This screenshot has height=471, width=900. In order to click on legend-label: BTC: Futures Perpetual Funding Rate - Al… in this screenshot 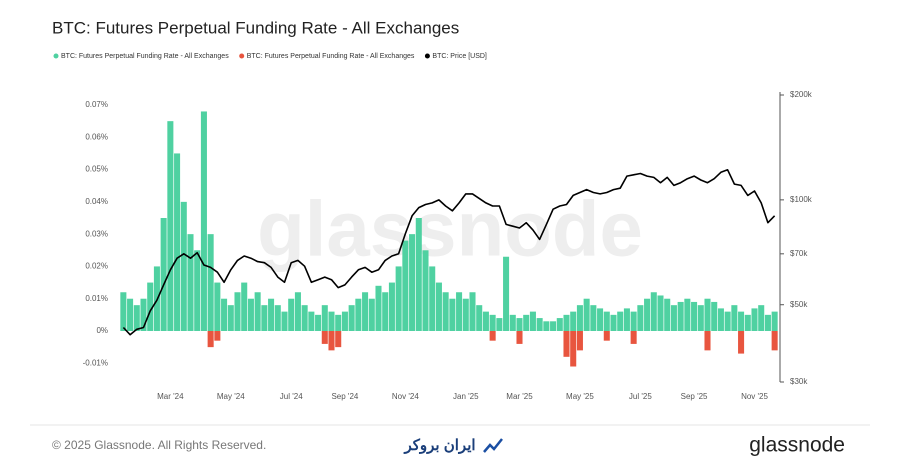, I will do `click(331, 56)`.